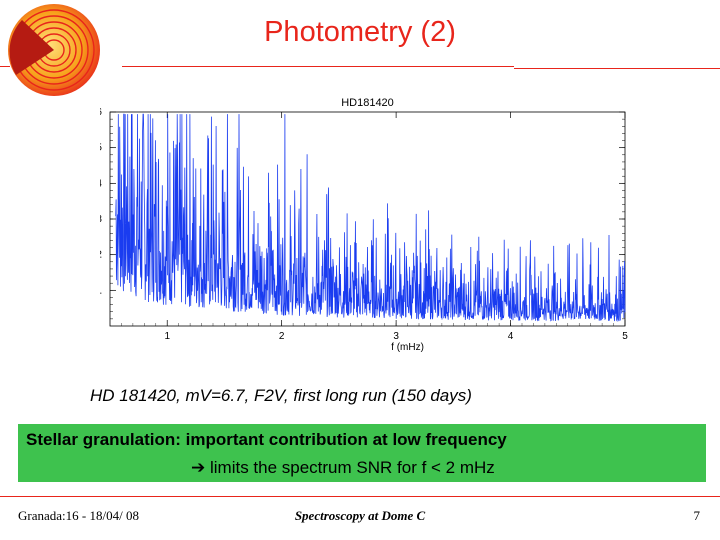  Describe the element at coordinates (101, 183) in the screenshot. I see `y-tick-label: 0.4` at that location.